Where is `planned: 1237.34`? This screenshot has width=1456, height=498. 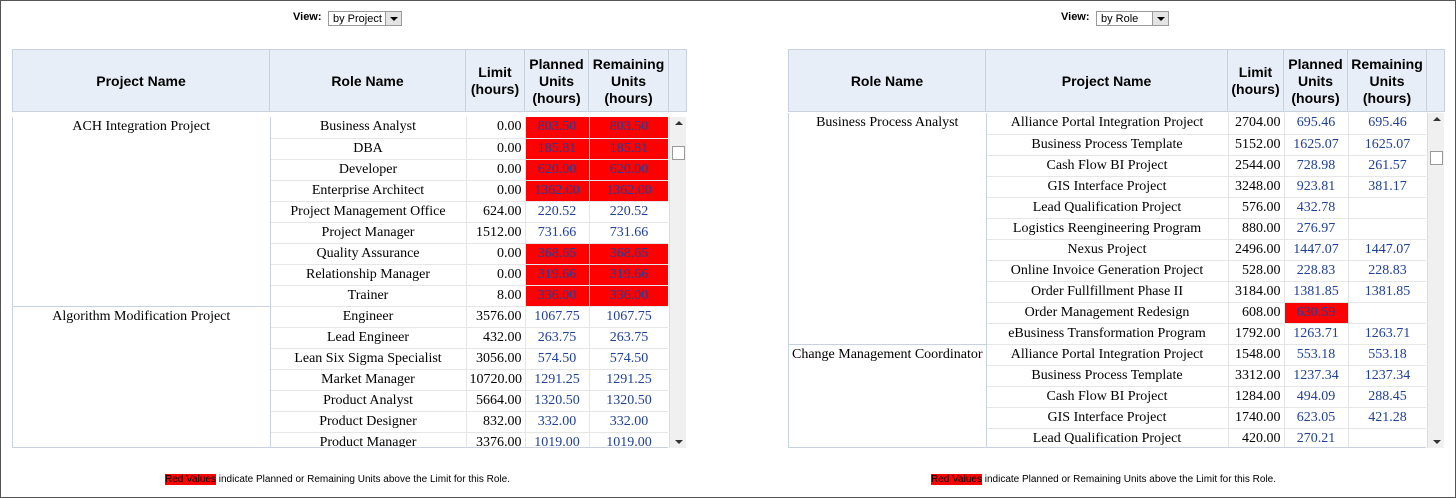 planned: 1237.34 is located at coordinates (1316, 376).